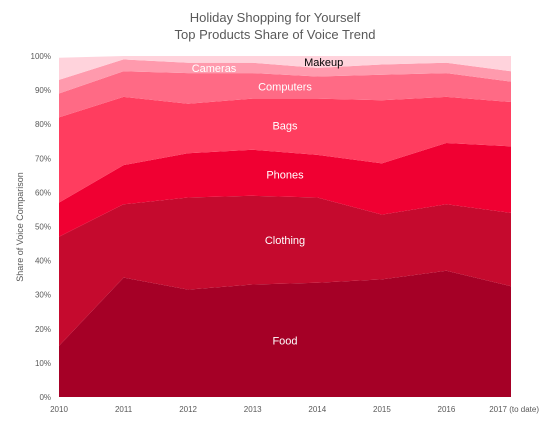 This screenshot has height=422, width=550. Describe the element at coordinates (317, 409) in the screenshot. I see `x-tick-label: 2014` at that location.